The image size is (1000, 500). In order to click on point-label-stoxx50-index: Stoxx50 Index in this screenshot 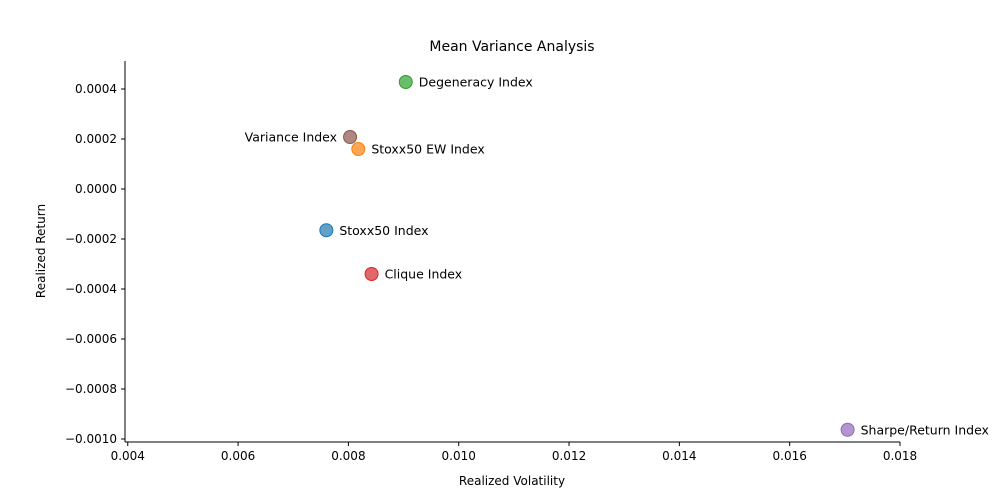, I will do `click(383, 230)`.